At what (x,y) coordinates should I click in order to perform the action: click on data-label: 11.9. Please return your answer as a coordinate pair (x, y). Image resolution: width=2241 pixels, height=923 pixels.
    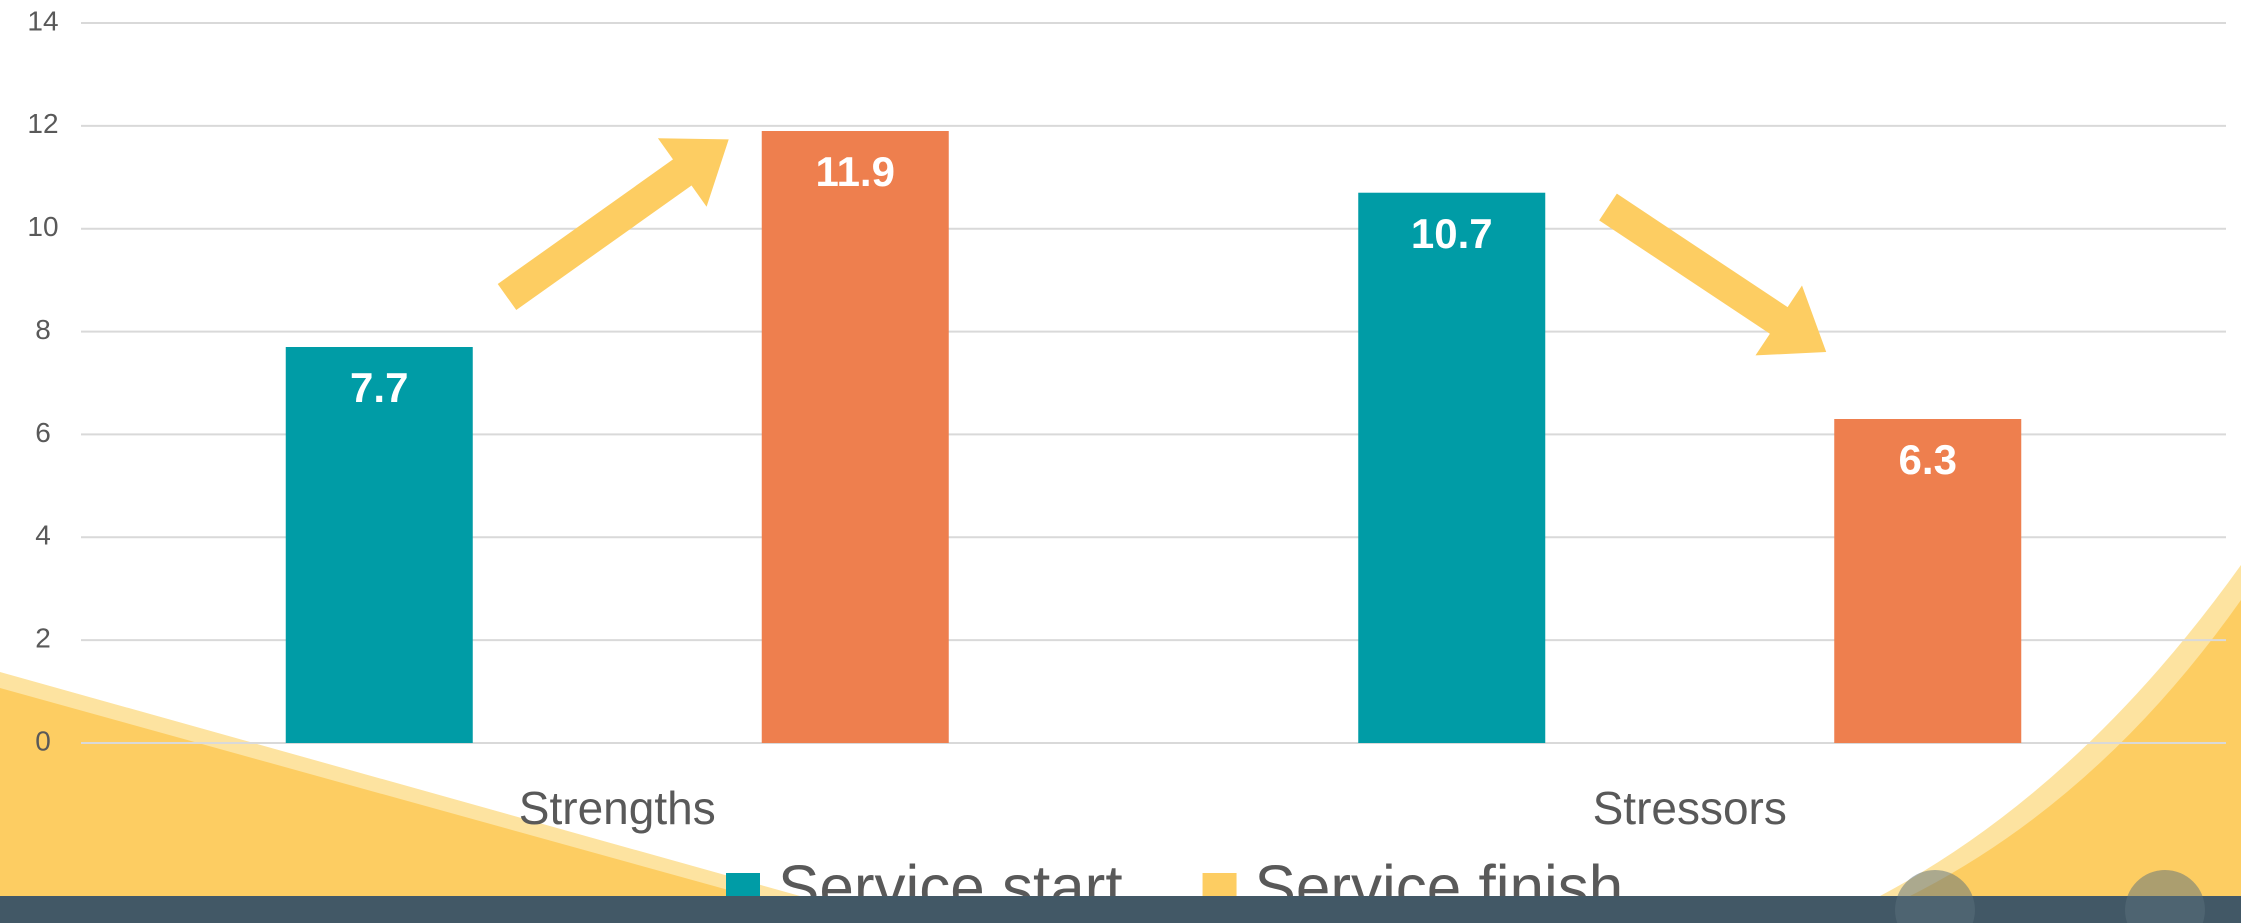
    Looking at the image, I should click on (855, 171).